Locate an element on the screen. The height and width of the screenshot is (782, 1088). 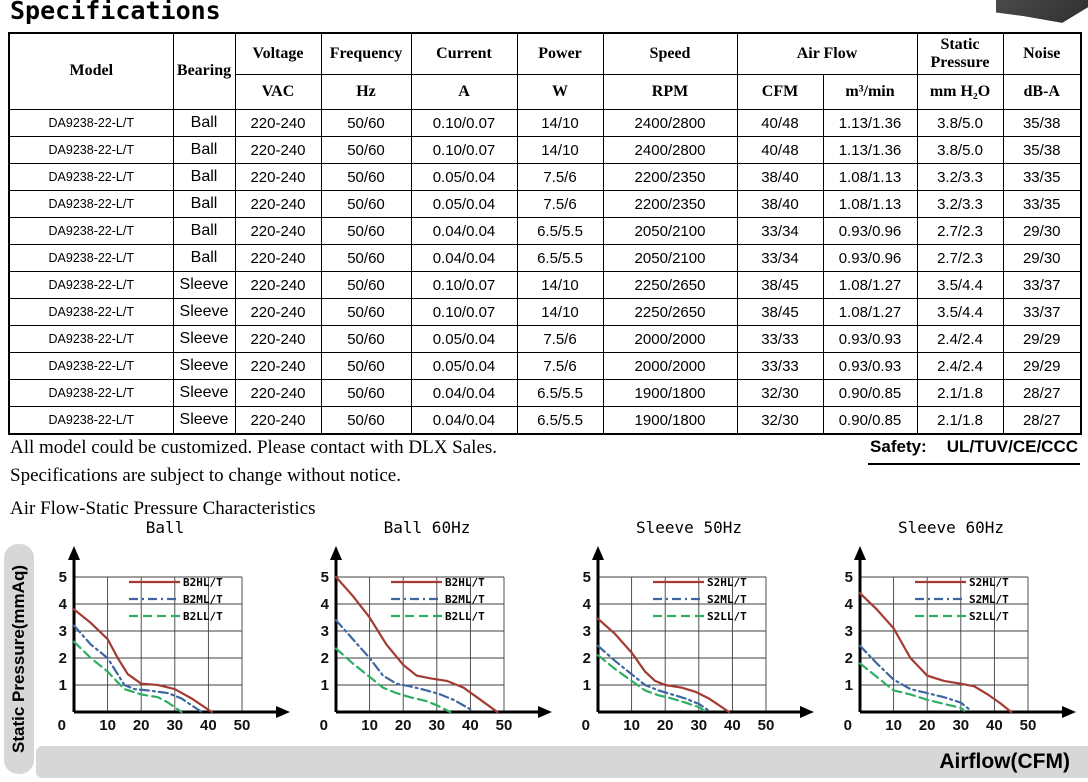
legend-label: B2LL/T is located at coordinates (203, 616).